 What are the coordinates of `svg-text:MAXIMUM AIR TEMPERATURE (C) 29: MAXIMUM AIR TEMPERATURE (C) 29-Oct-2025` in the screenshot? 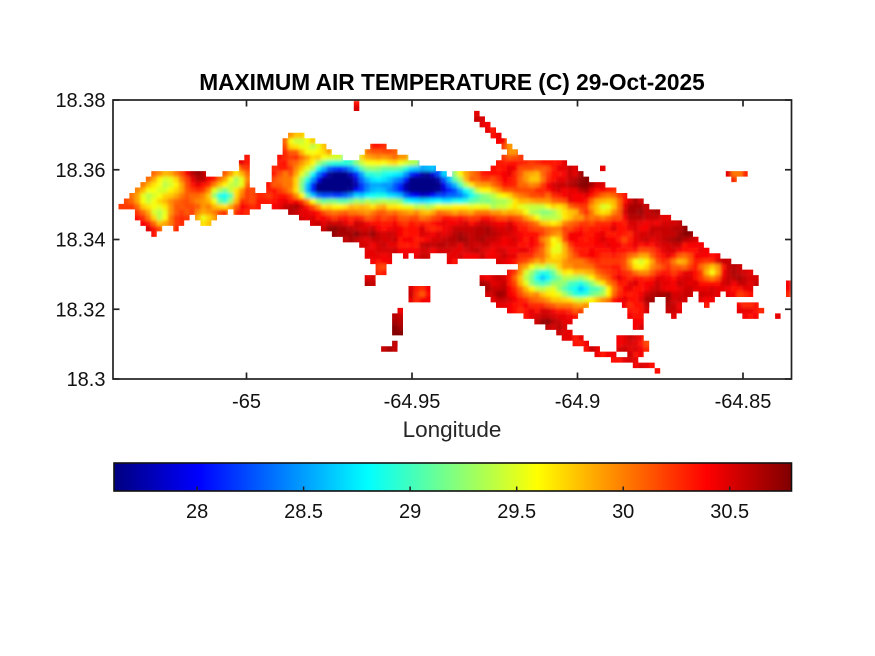 It's located at (451, 82).